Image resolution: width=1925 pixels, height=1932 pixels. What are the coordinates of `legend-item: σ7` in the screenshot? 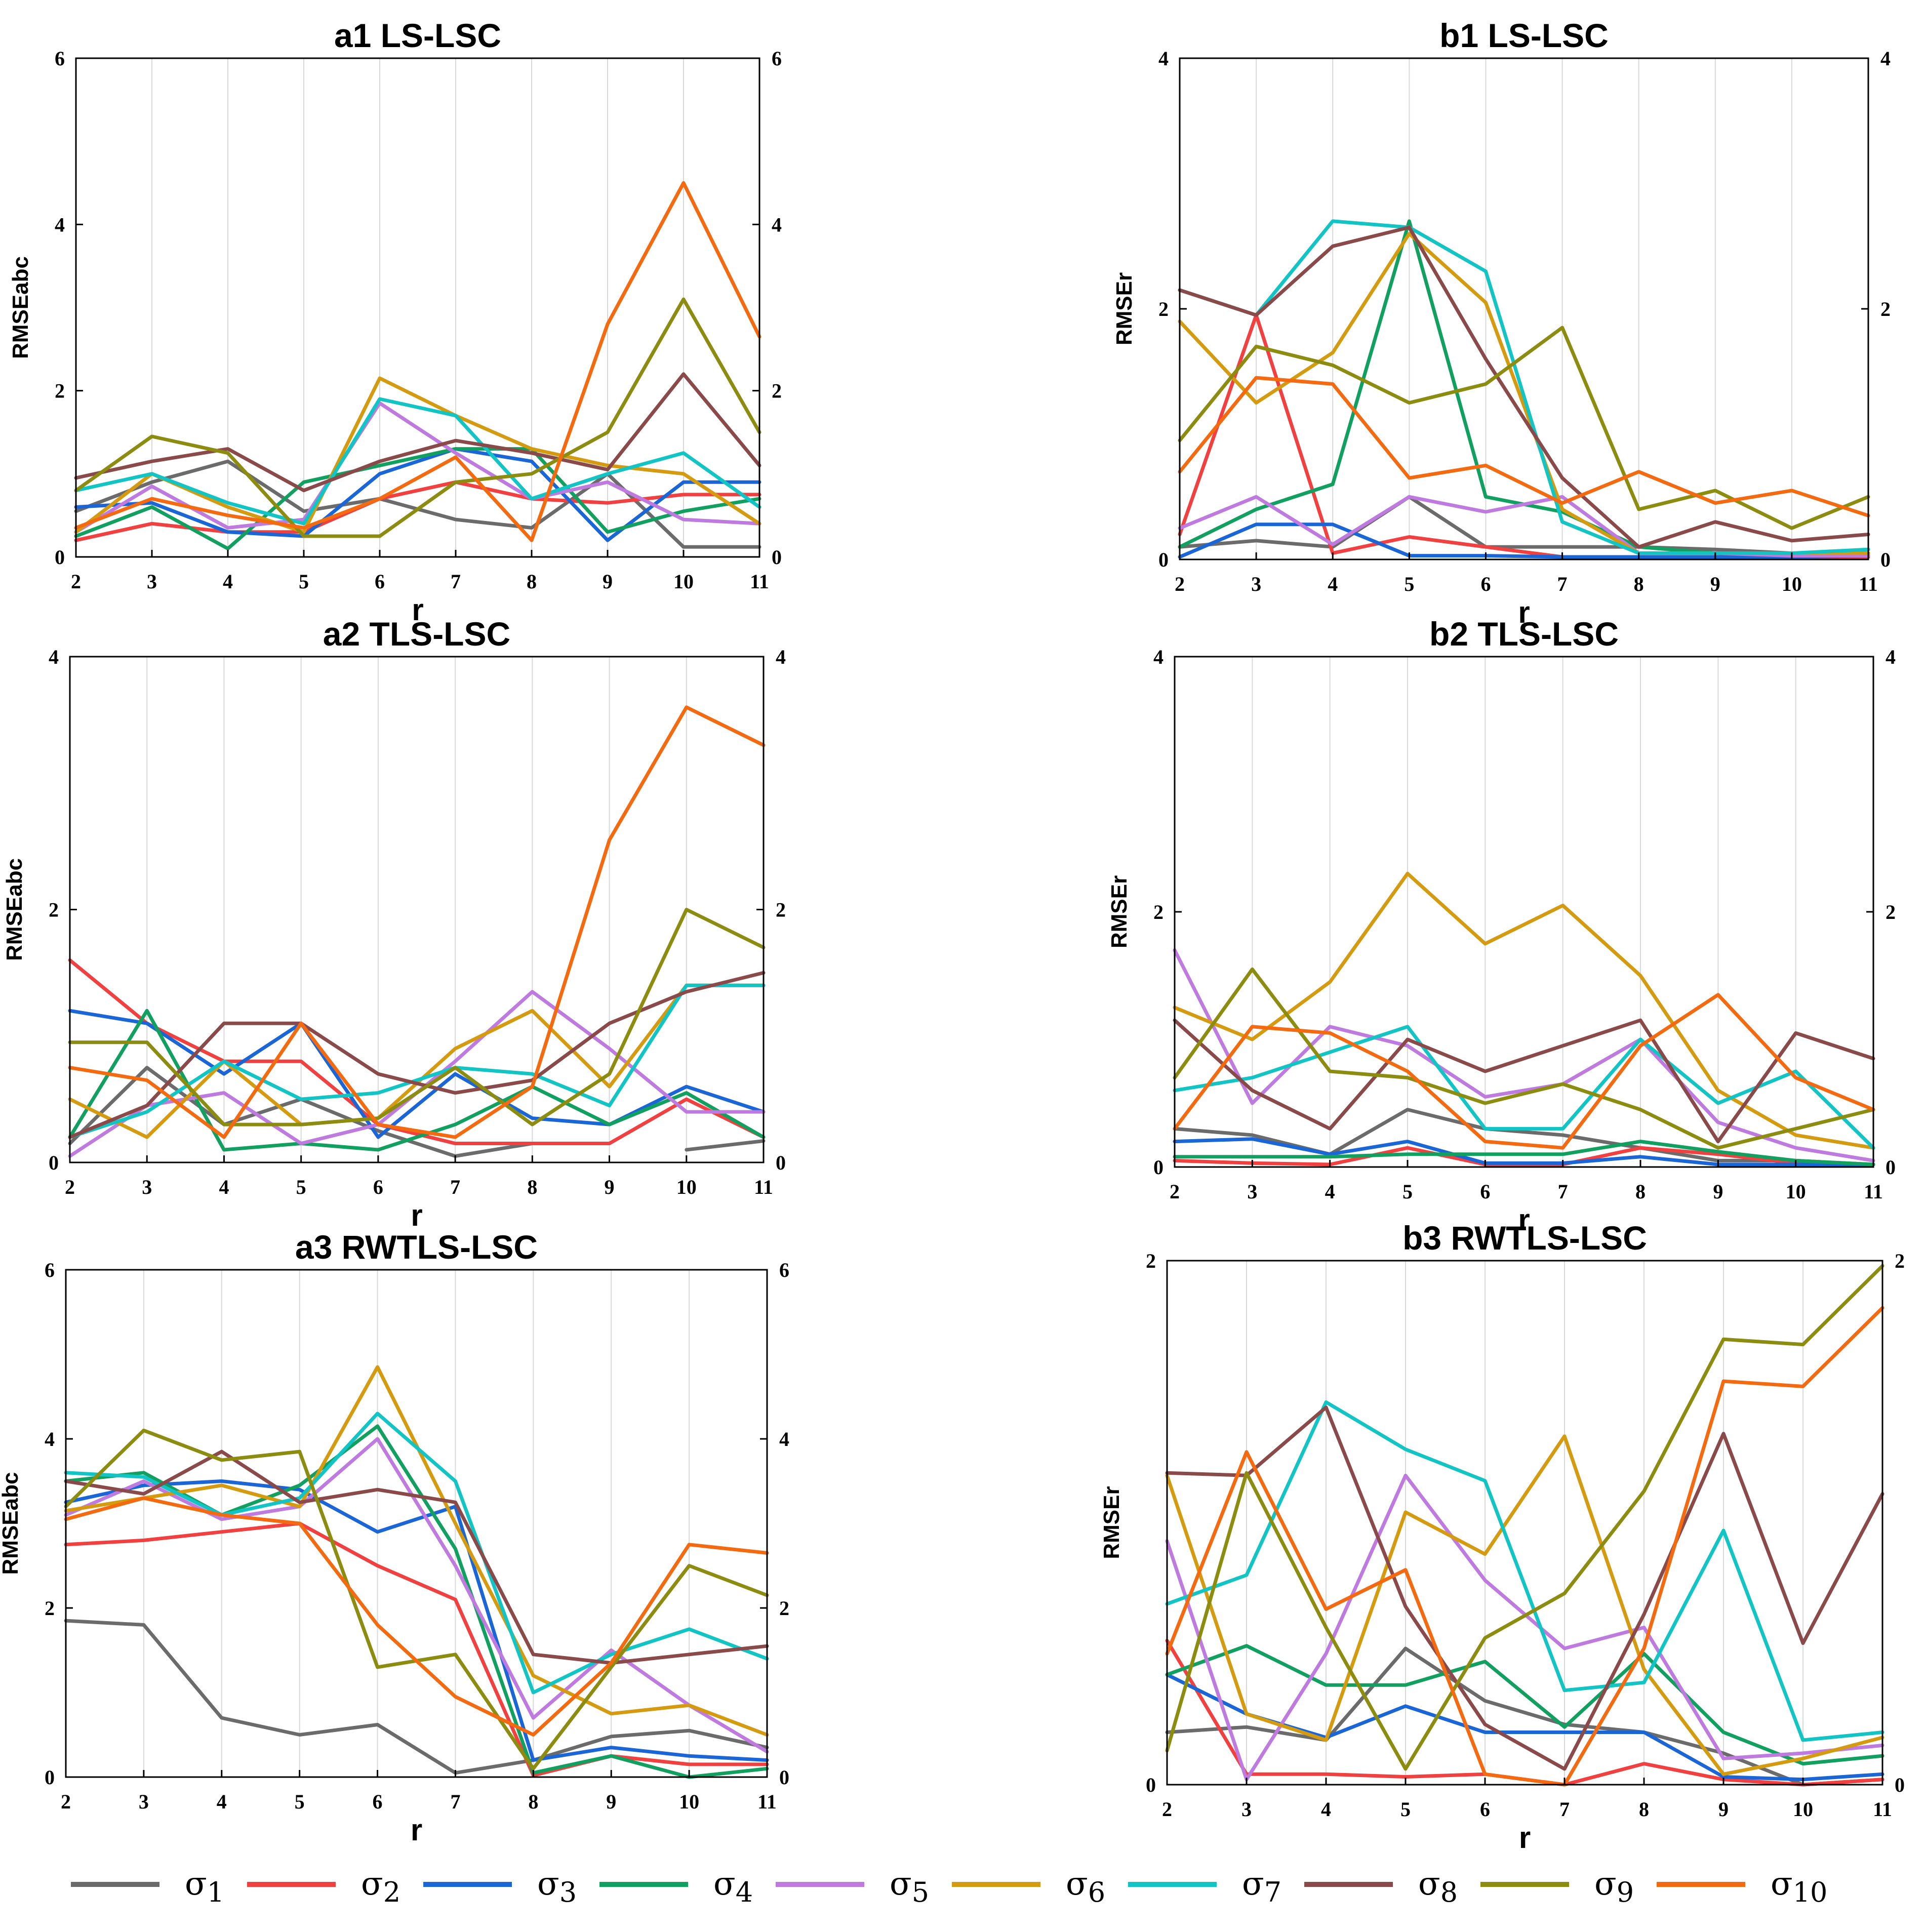 It's located at (1204, 1886).